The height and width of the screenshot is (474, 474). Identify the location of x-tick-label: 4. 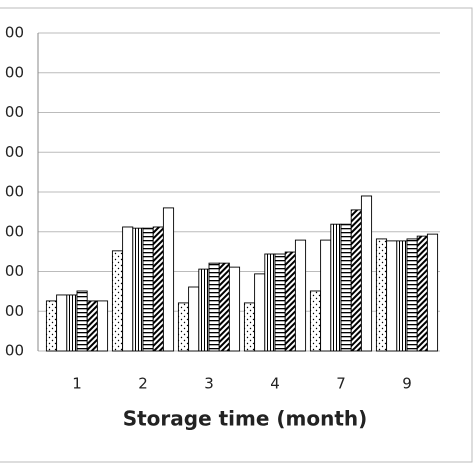
(275, 384).